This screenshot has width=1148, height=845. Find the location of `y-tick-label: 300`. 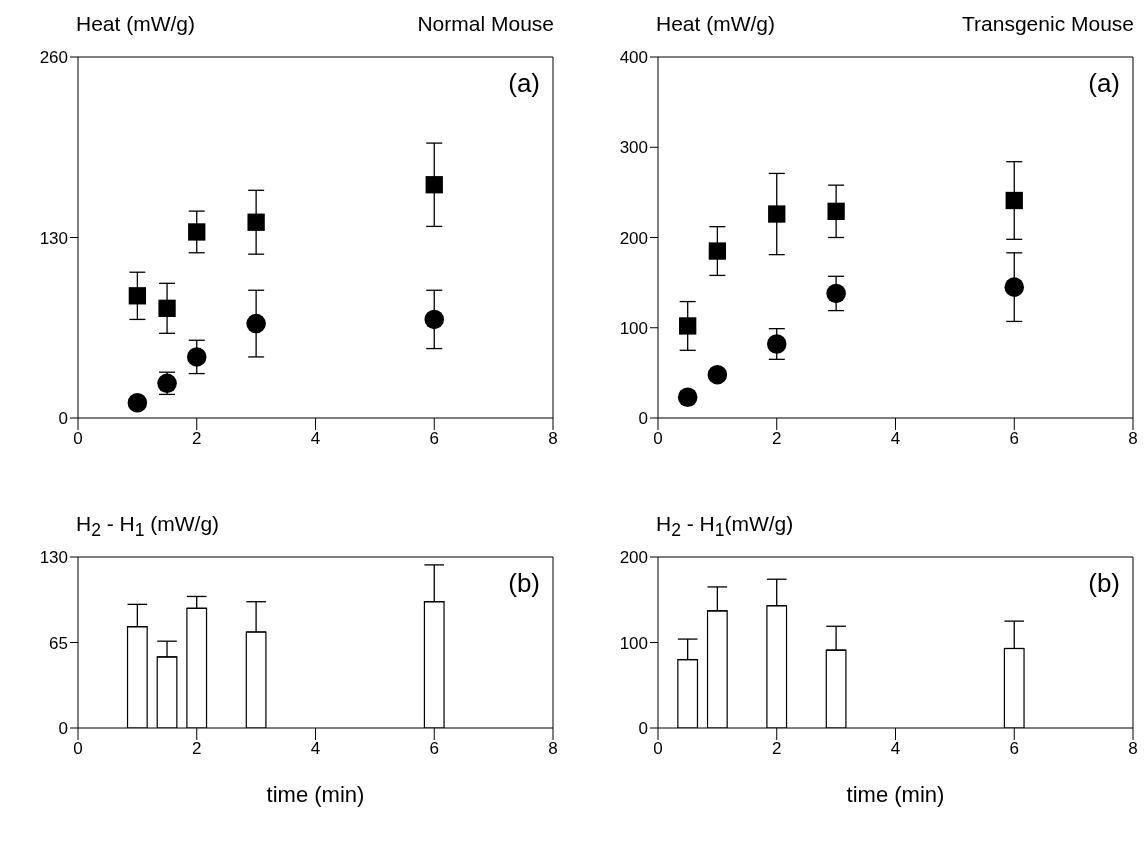

y-tick-label: 300 is located at coordinates (633, 148).